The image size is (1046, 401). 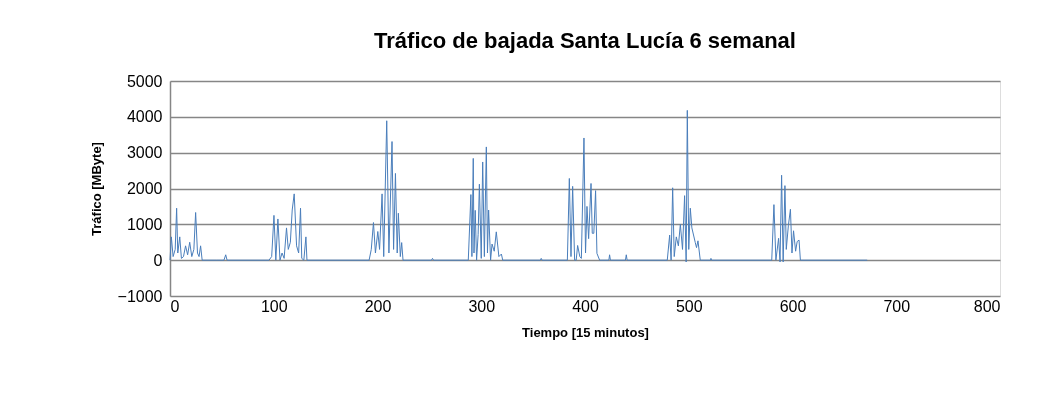 What do you see at coordinates (897, 306) in the screenshot?
I see `x-tick-label: 700` at bounding box center [897, 306].